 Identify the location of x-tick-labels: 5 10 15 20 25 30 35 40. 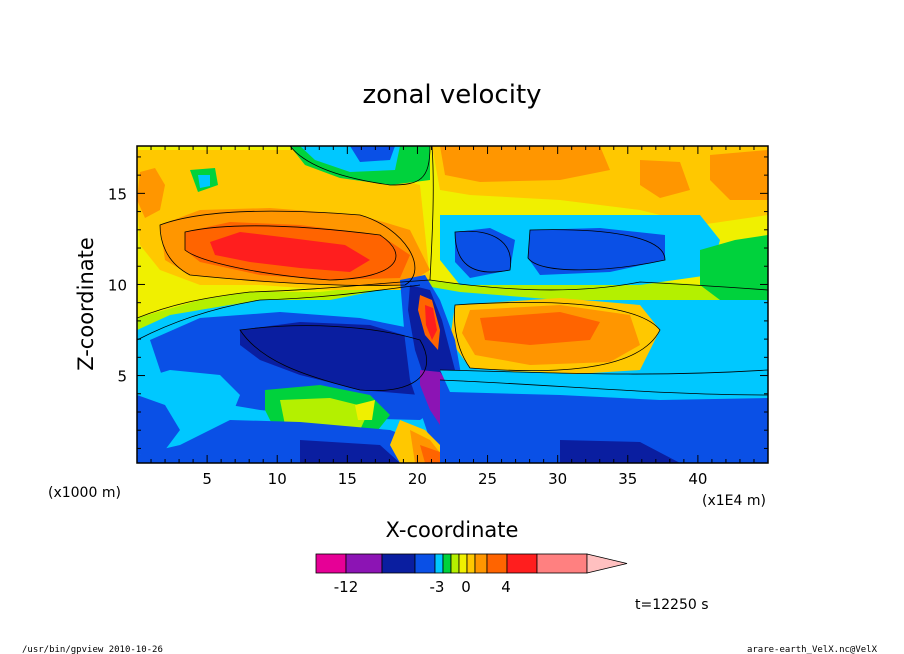
(454, 479).